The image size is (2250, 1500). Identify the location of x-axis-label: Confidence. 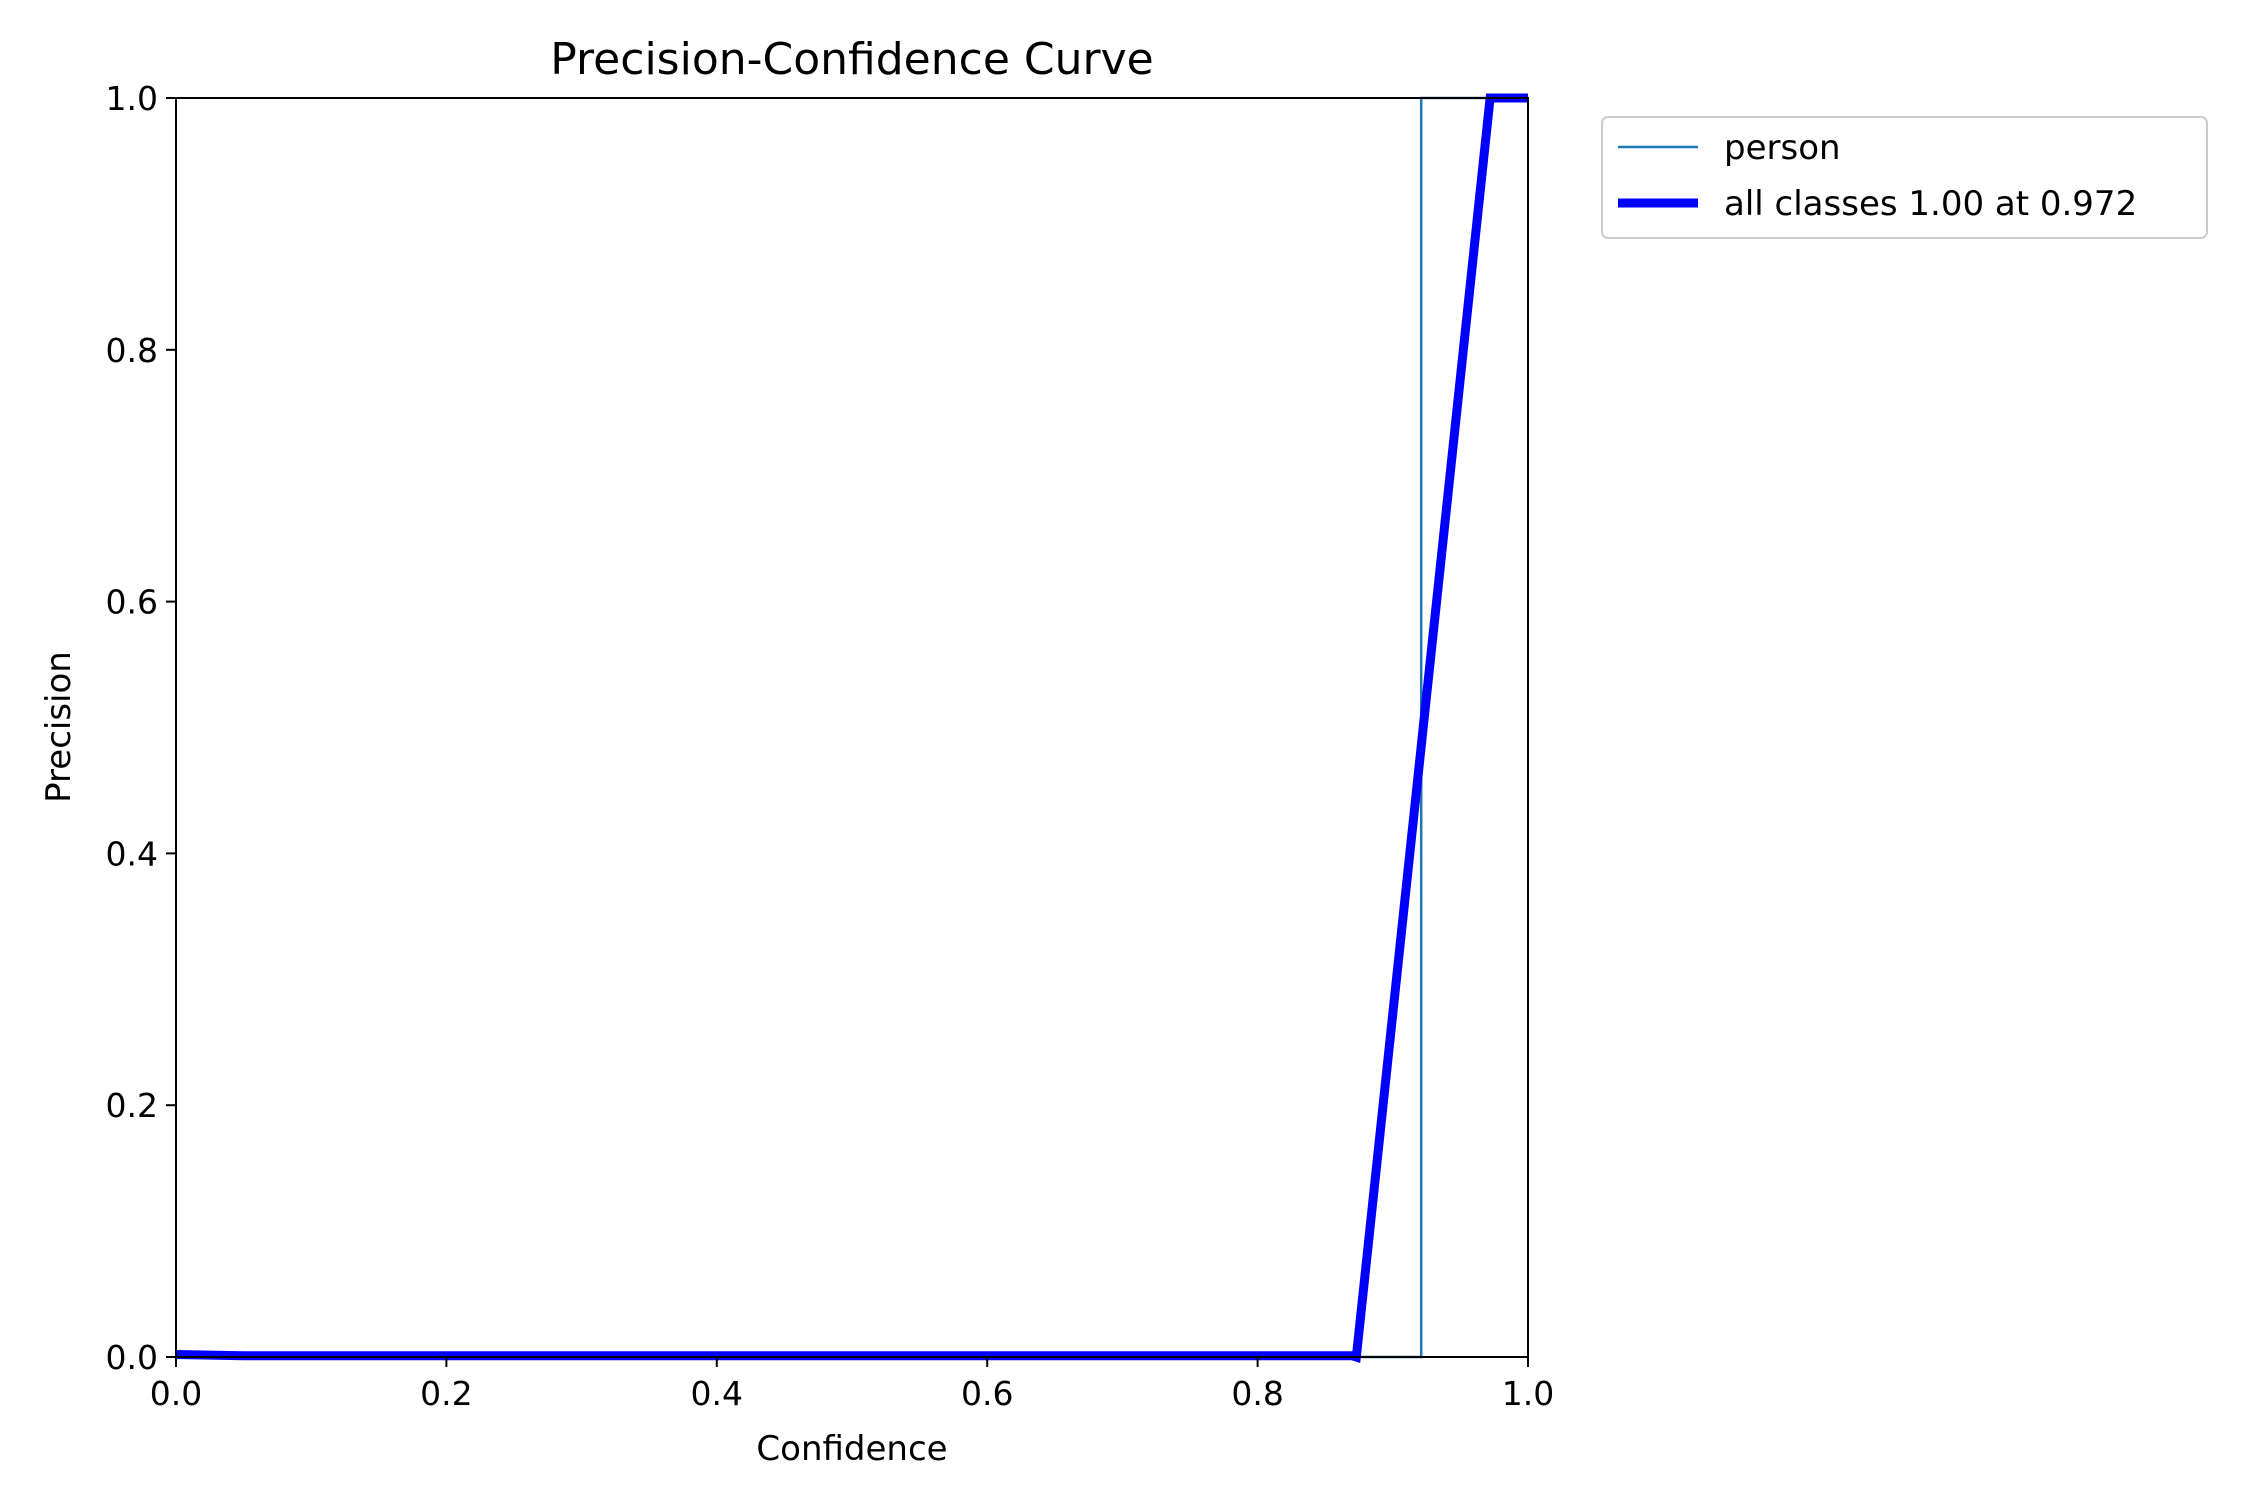
(851, 1449).